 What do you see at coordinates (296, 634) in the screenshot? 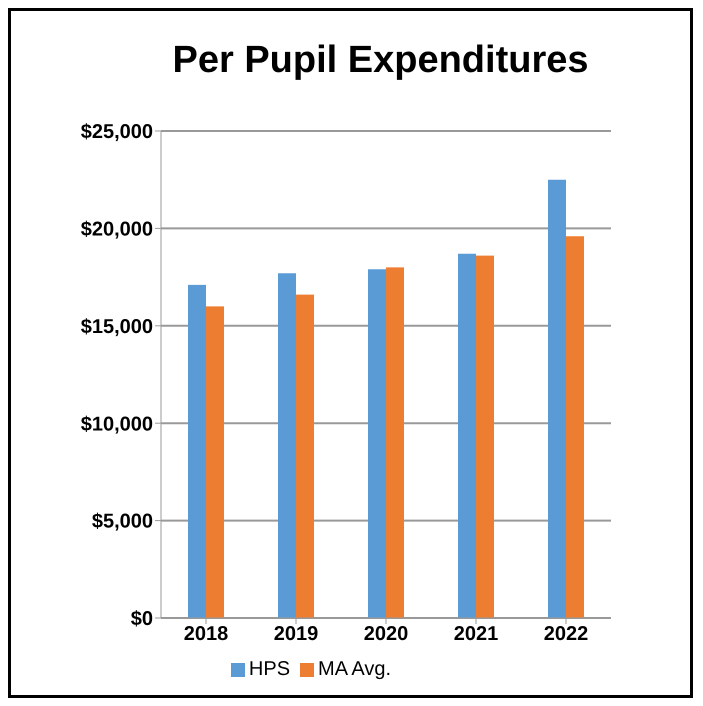
I see `x-tick-label: 2019` at bounding box center [296, 634].